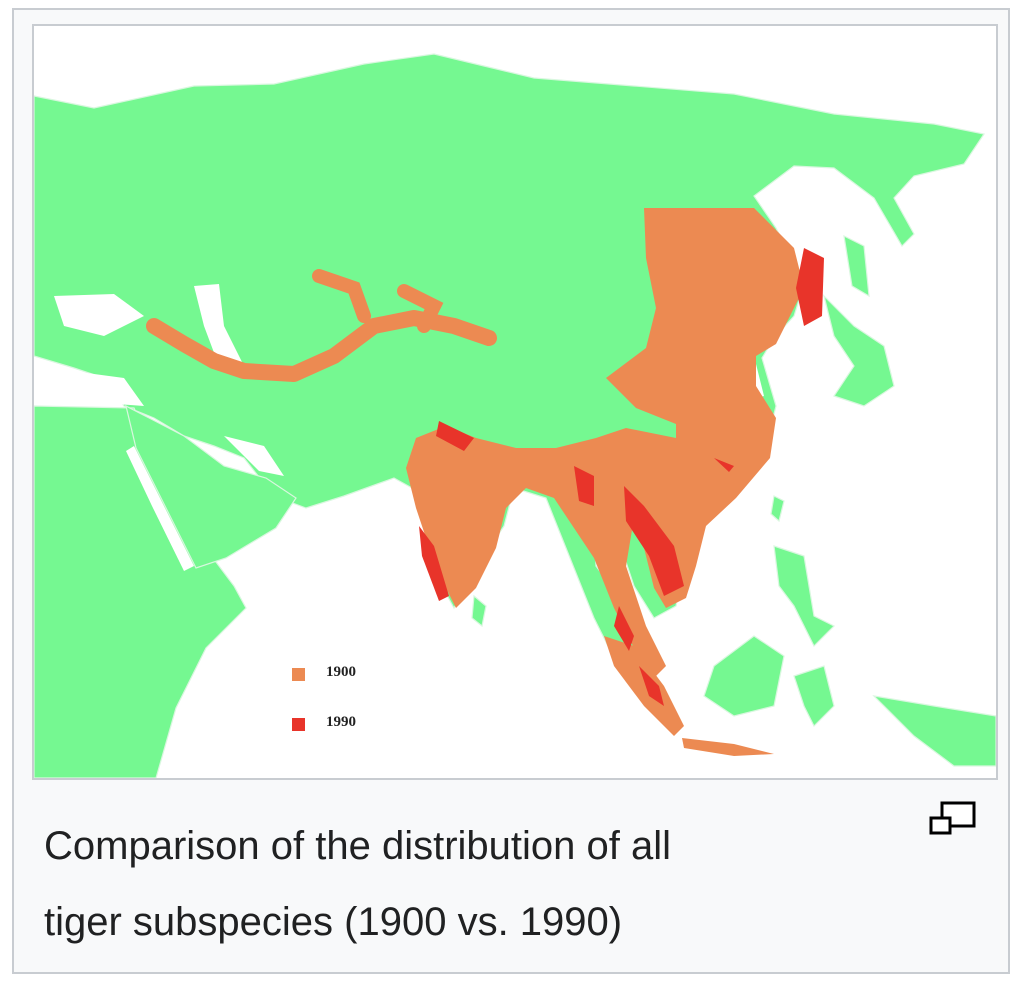 The width and height of the screenshot is (1024, 988). Describe the element at coordinates (724, 465) in the screenshot. I see `china-south-range` at that location.